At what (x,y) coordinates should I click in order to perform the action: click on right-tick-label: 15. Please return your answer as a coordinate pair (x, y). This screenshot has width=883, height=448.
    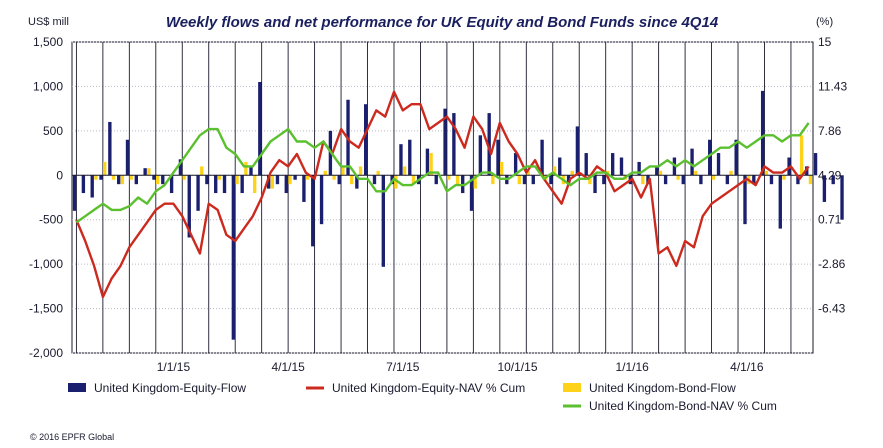
    Looking at the image, I should click on (825, 42).